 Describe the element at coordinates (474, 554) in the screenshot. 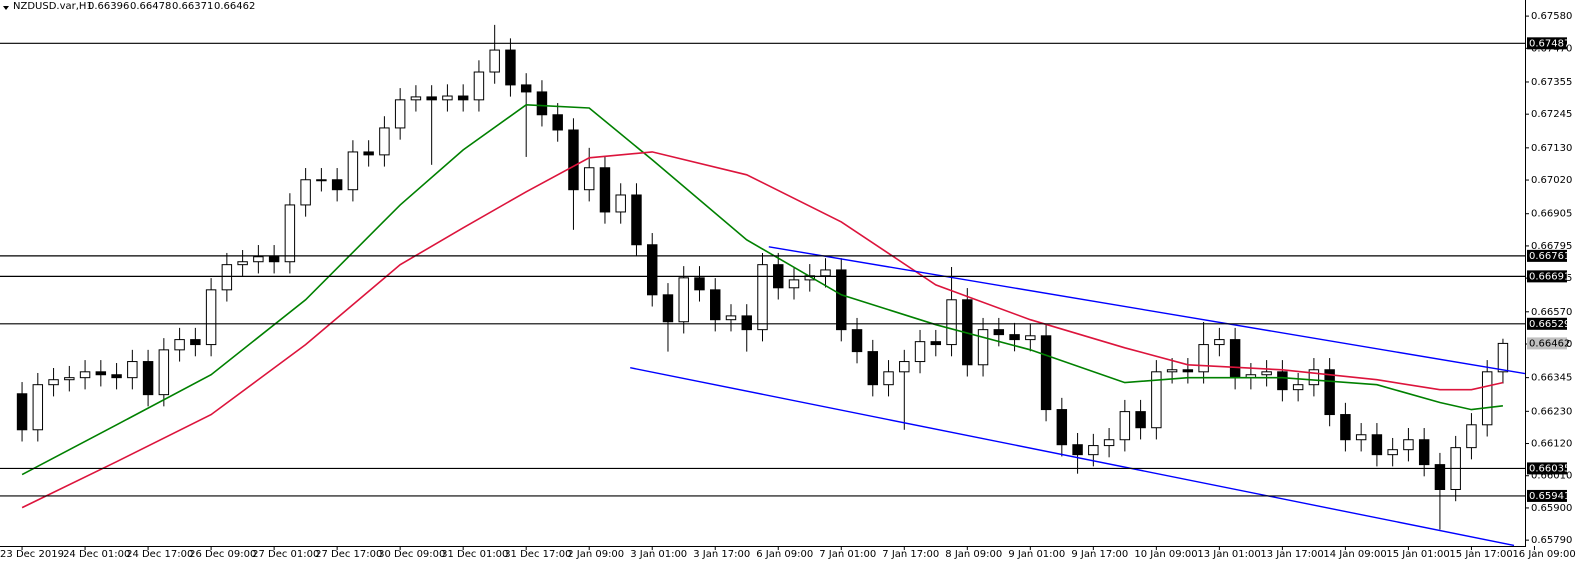

I see `x-tick-label: 31 Dec 01:00` at that location.